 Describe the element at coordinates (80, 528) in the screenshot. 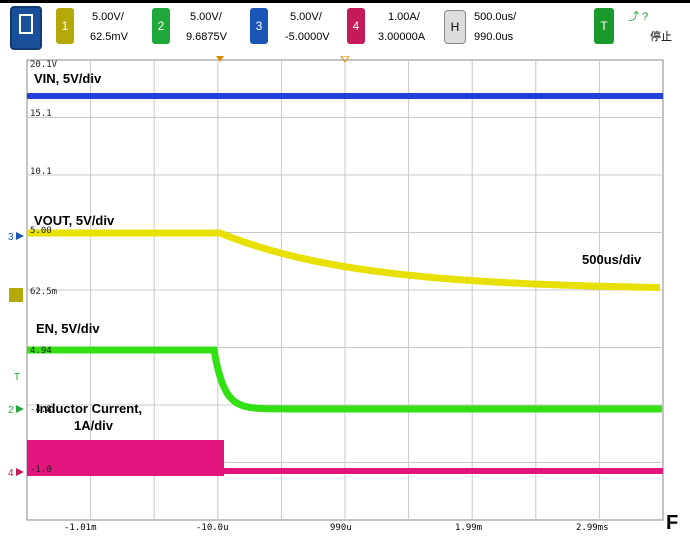

I see `x-tick-label: -1.01m` at that location.